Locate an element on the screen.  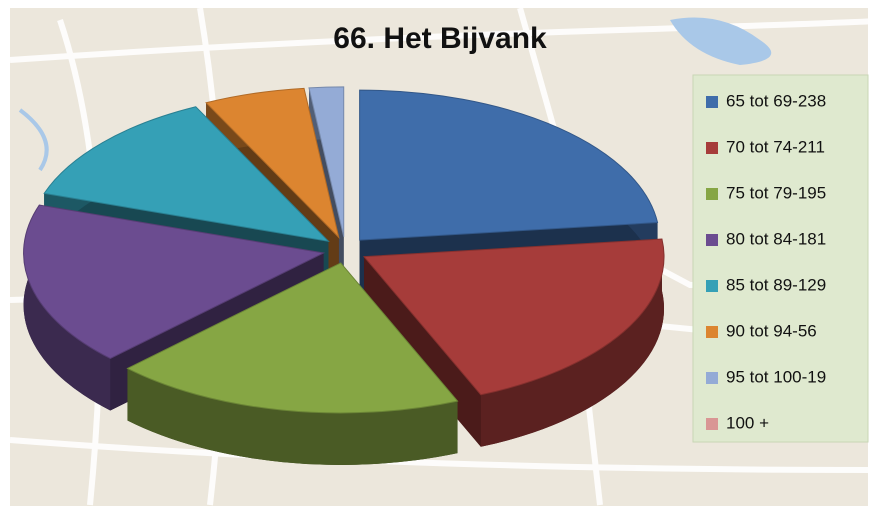
legend-label: 90 tot 94-56 is located at coordinates (771, 330).